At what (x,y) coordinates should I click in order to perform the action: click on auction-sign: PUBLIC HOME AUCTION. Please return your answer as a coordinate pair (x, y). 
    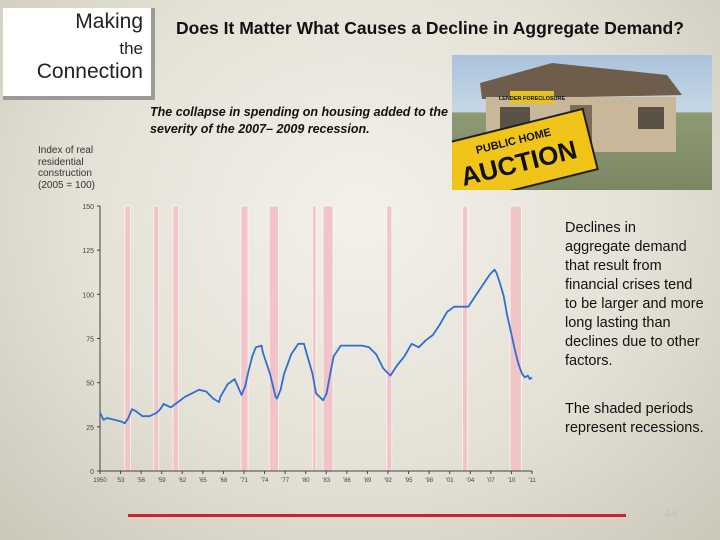
    Looking at the image, I should click on (525, 148).